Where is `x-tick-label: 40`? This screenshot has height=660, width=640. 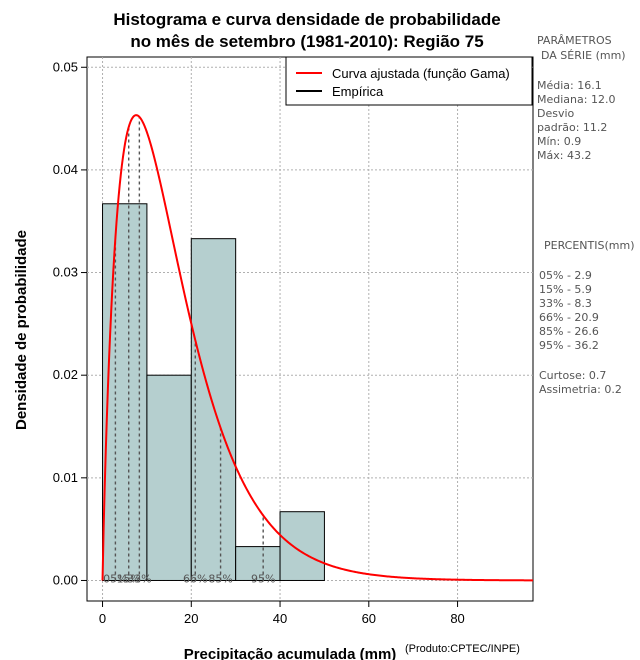
x-tick-label: 40 is located at coordinates (280, 618).